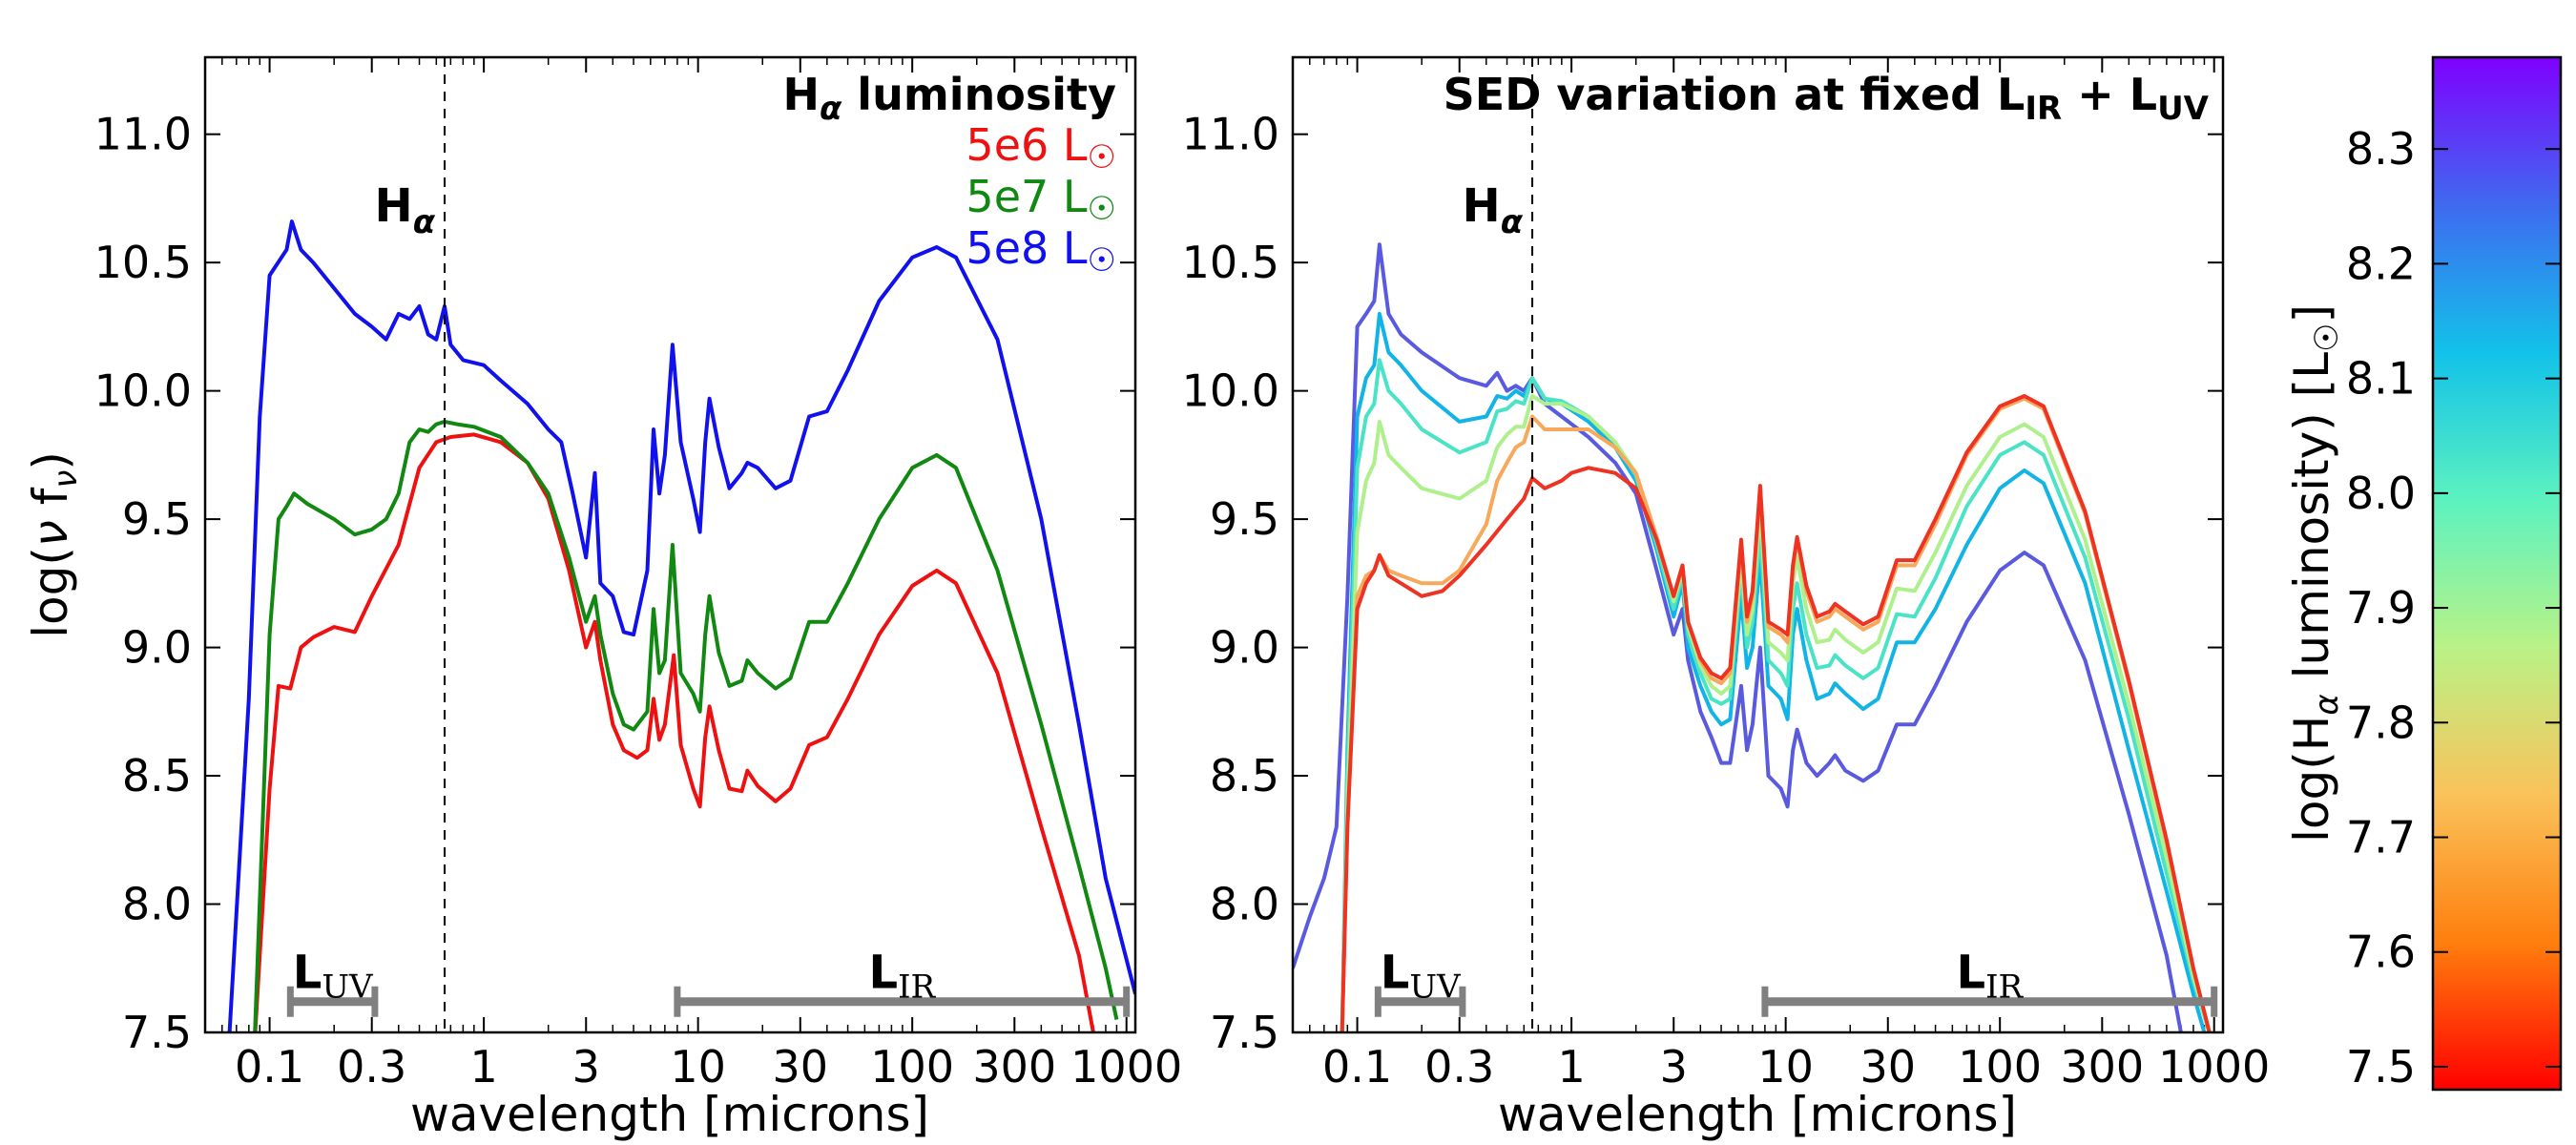 Image resolution: width=2576 pixels, height=1145 pixels. Describe the element at coordinates (2497, 573) in the screenshot. I see `colorbar-gradient` at that location.